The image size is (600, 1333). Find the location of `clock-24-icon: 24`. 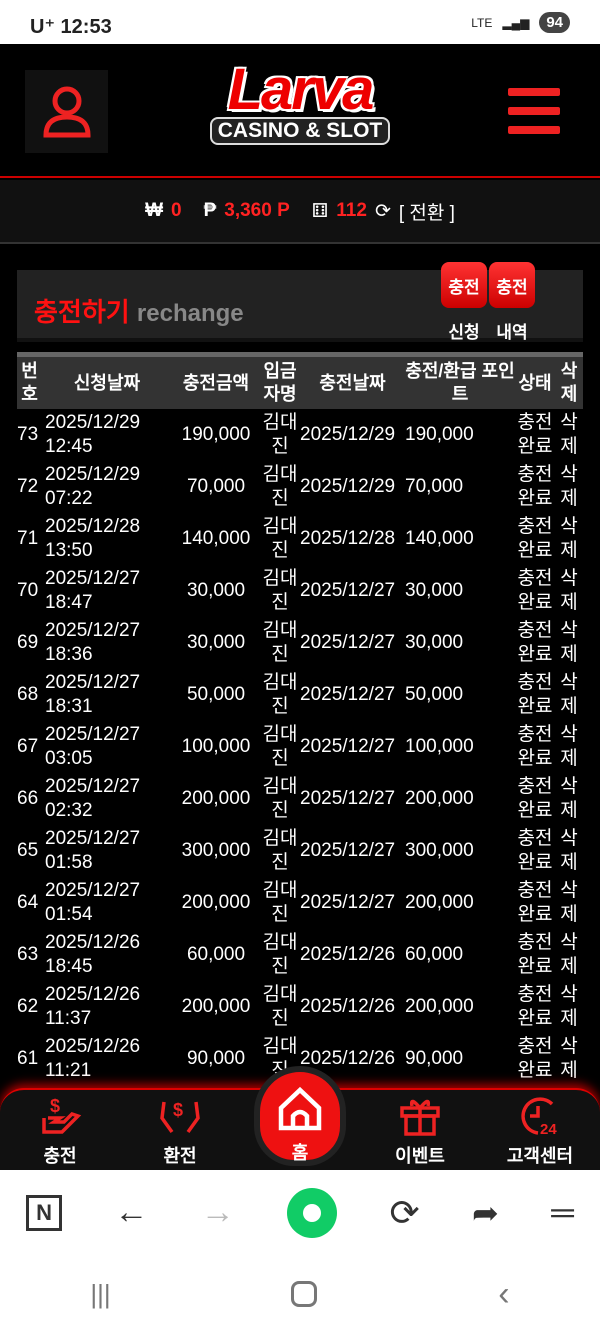

clock-24-icon: 24 is located at coordinates (539, 1116).